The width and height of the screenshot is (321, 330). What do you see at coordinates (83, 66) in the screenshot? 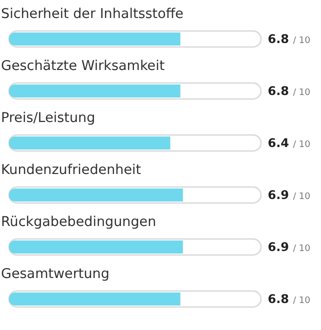
I see `y-tick-label: Geschätzte Wirksamkeit` at bounding box center [83, 66].